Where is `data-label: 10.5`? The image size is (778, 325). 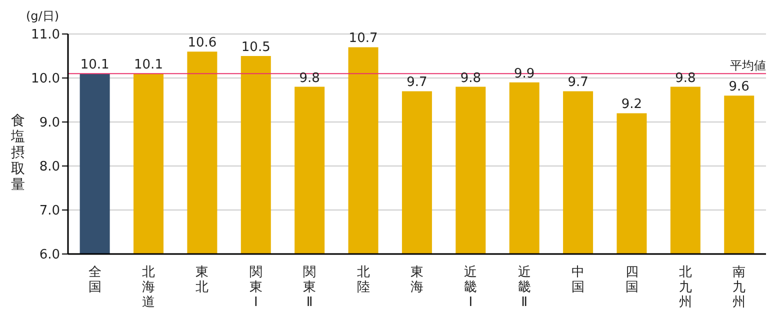
data-label: 10.5 is located at coordinates (255, 47).